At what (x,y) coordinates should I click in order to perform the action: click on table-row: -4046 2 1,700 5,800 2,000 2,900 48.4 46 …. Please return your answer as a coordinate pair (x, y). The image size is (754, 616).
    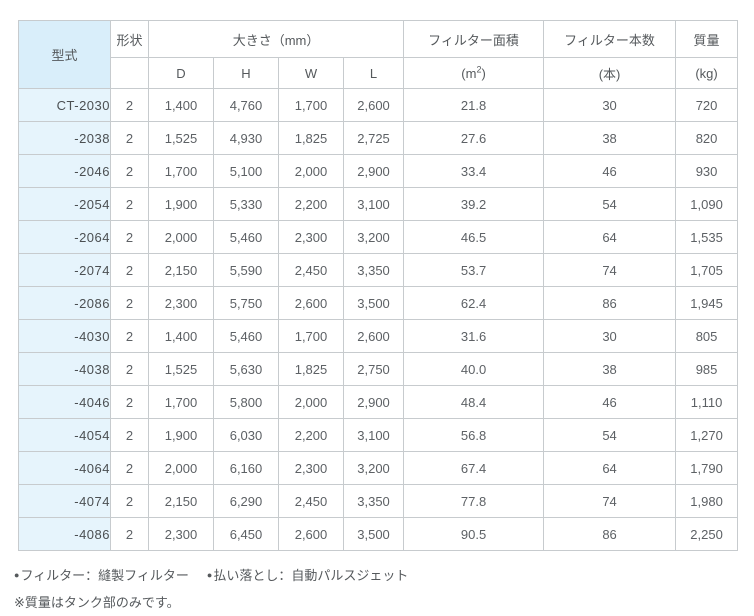
    Looking at the image, I should click on (378, 402).